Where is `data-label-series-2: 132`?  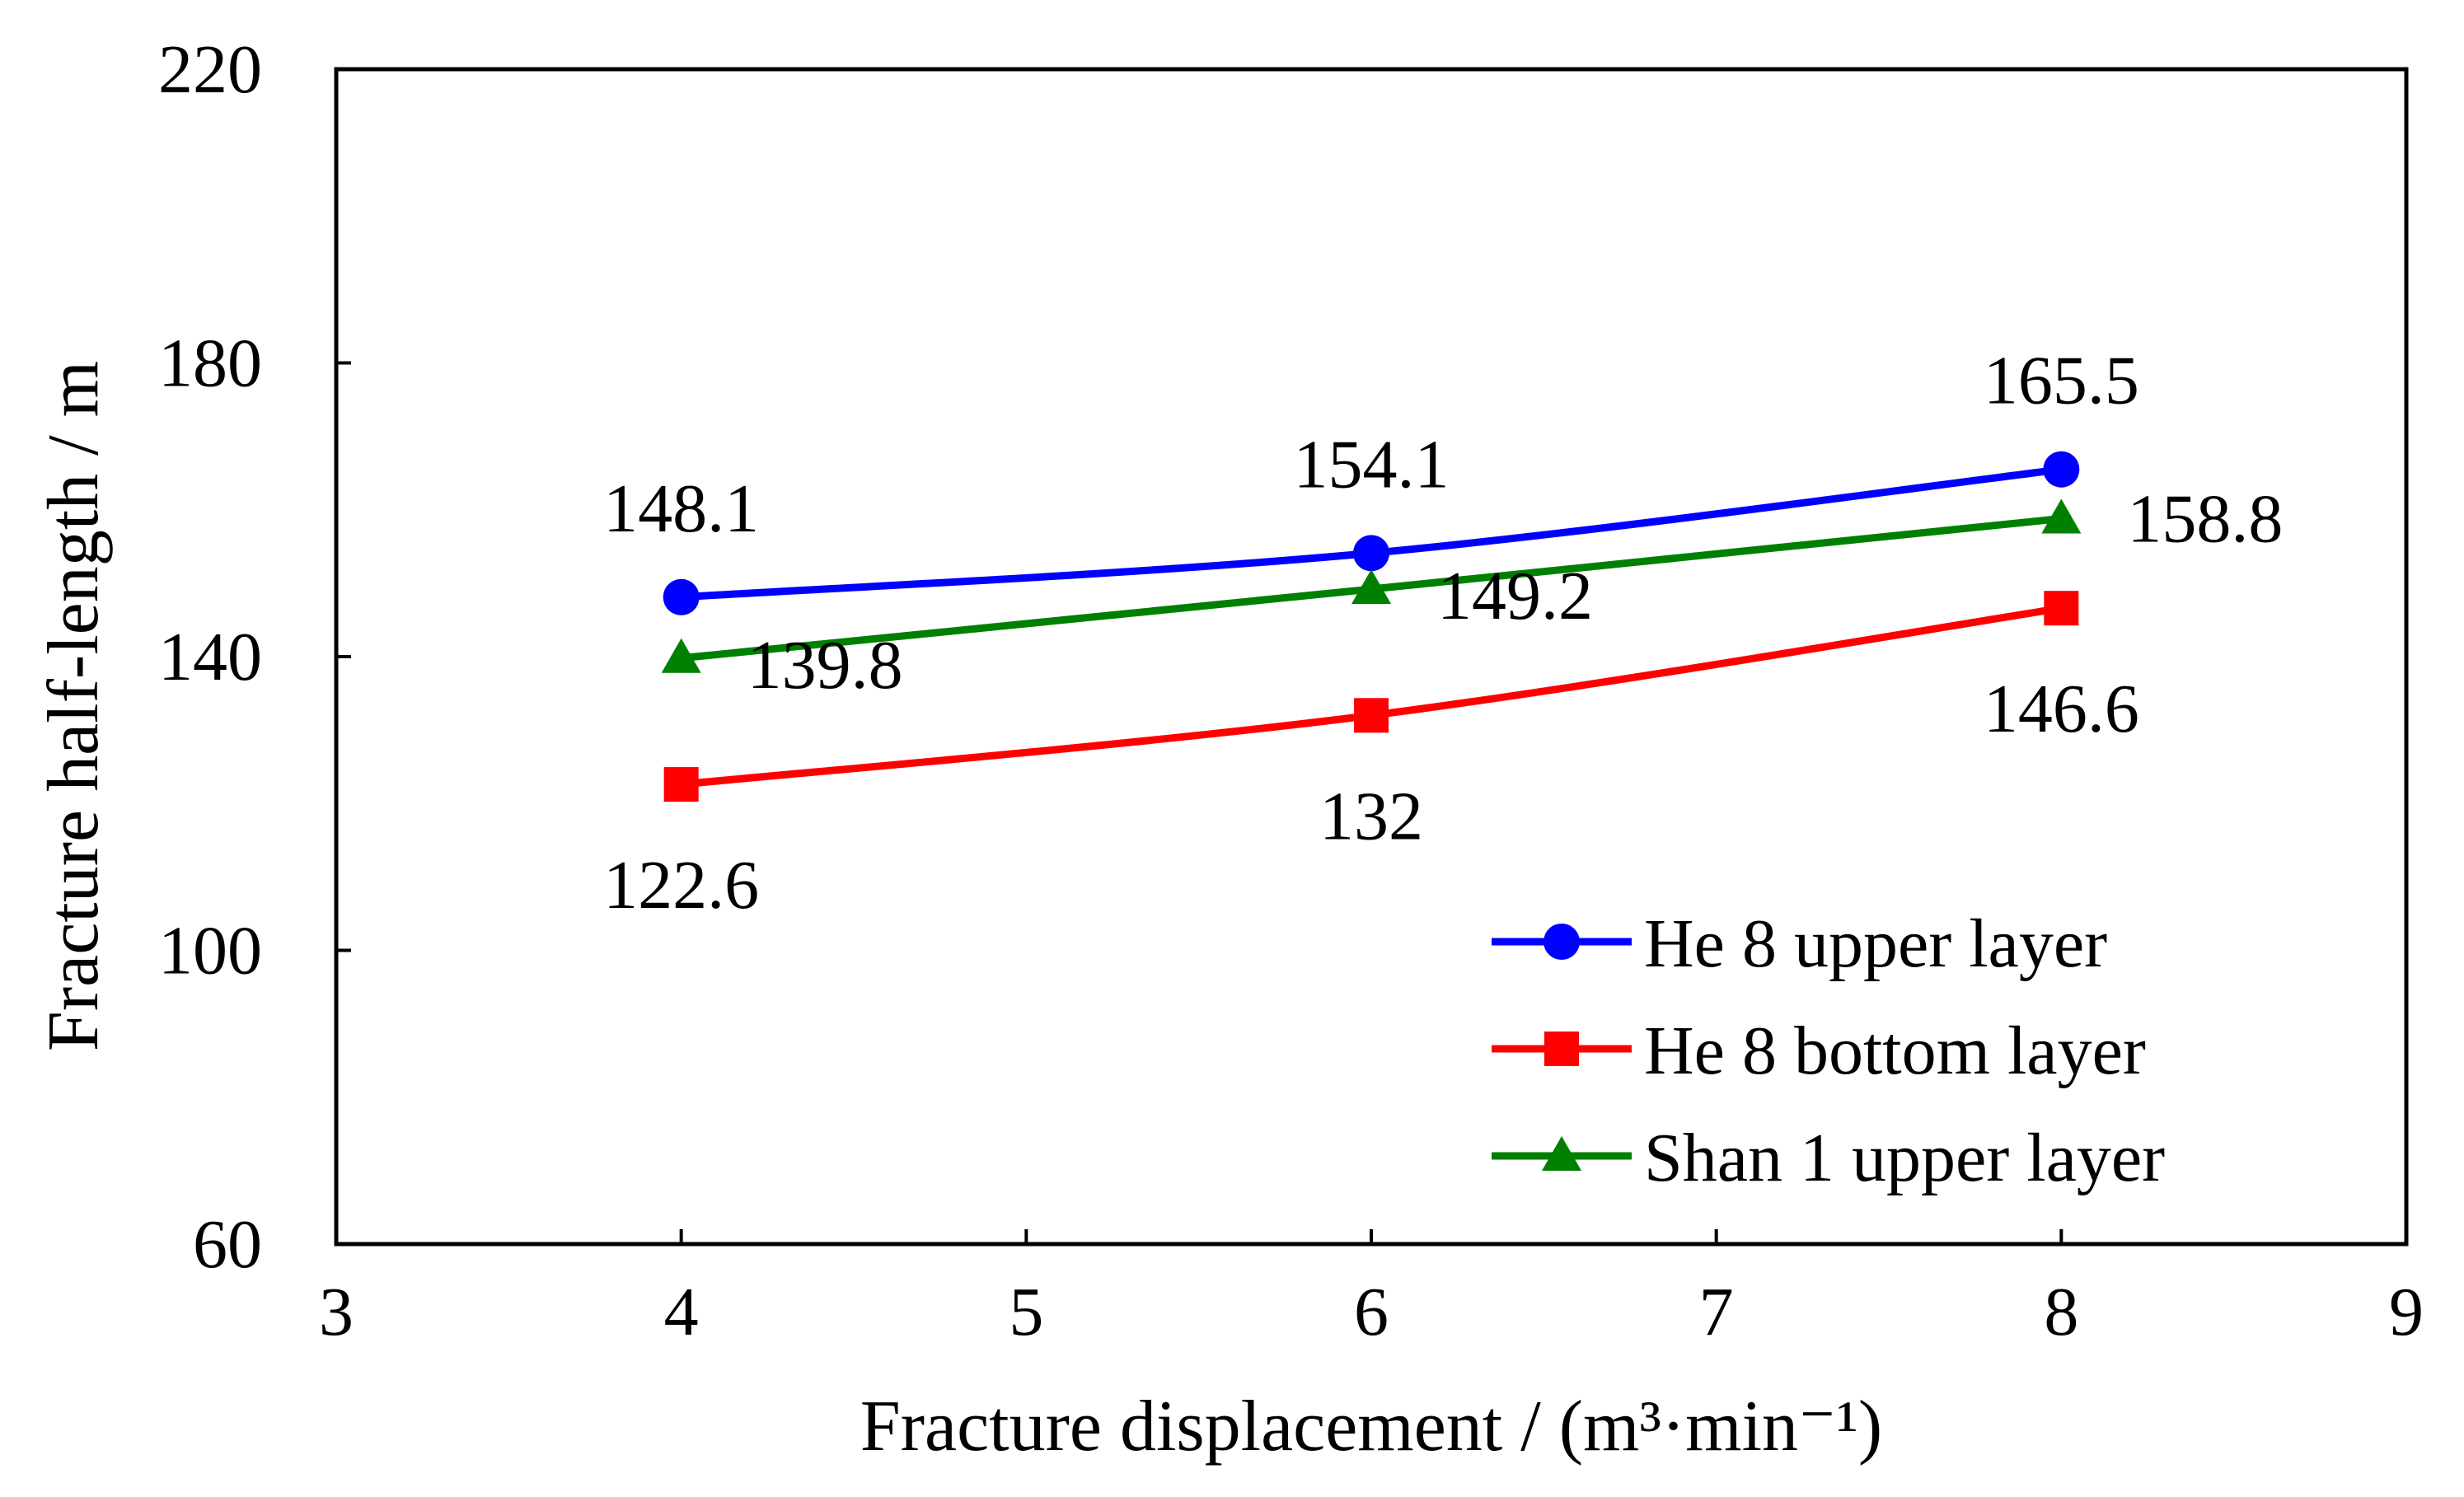 data-label-series-2: 132 is located at coordinates (1371, 816).